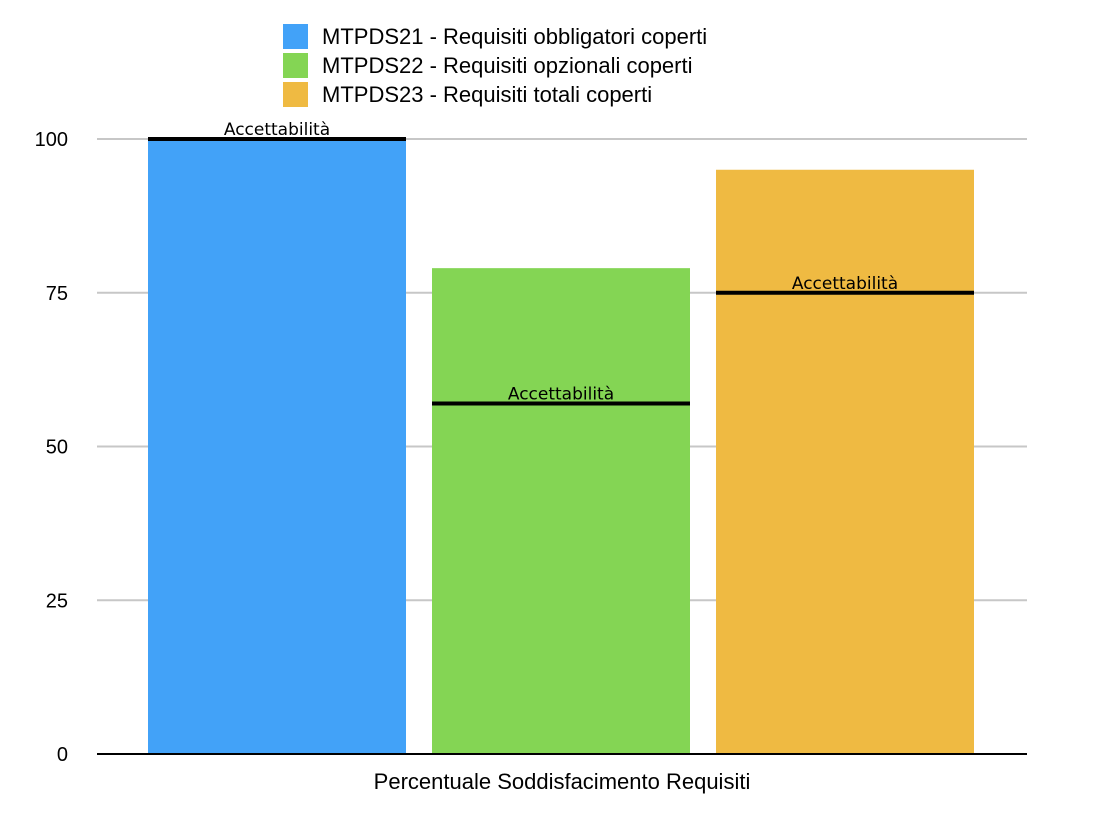 The height and width of the screenshot is (816, 1114). What do you see at coordinates (57, 601) in the screenshot?
I see `y-tick-label: 25` at bounding box center [57, 601].